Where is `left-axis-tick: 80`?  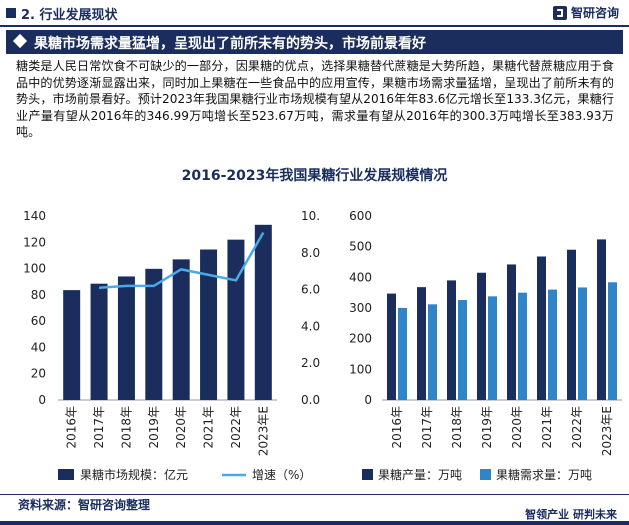 left-axis-tick: 80 is located at coordinates (38, 295).